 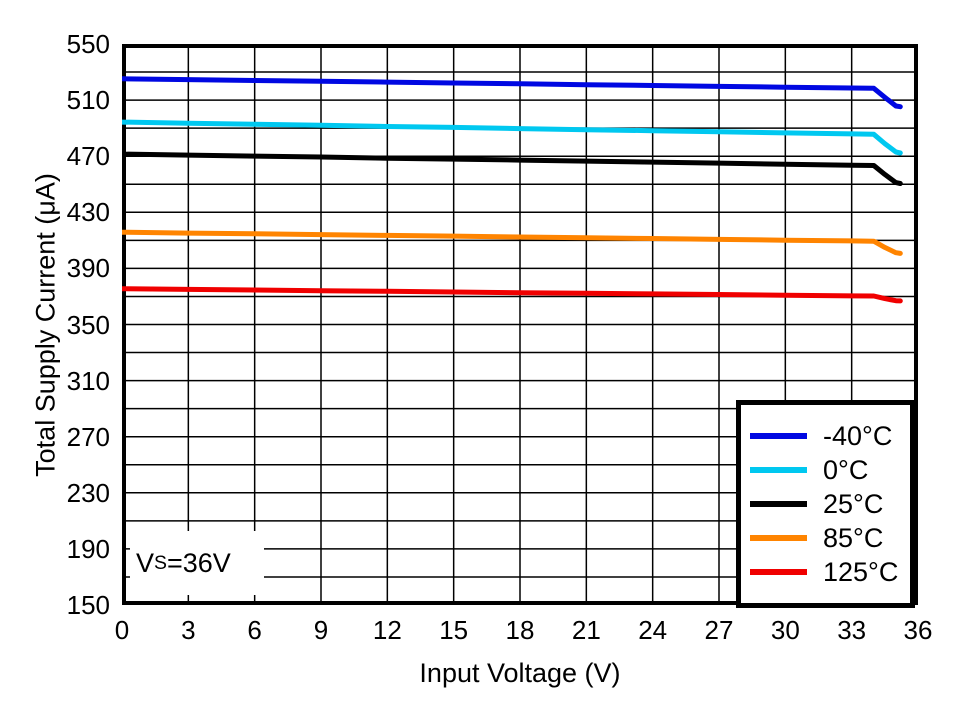 I want to click on x-tick-label: 12, so click(x=387, y=630).